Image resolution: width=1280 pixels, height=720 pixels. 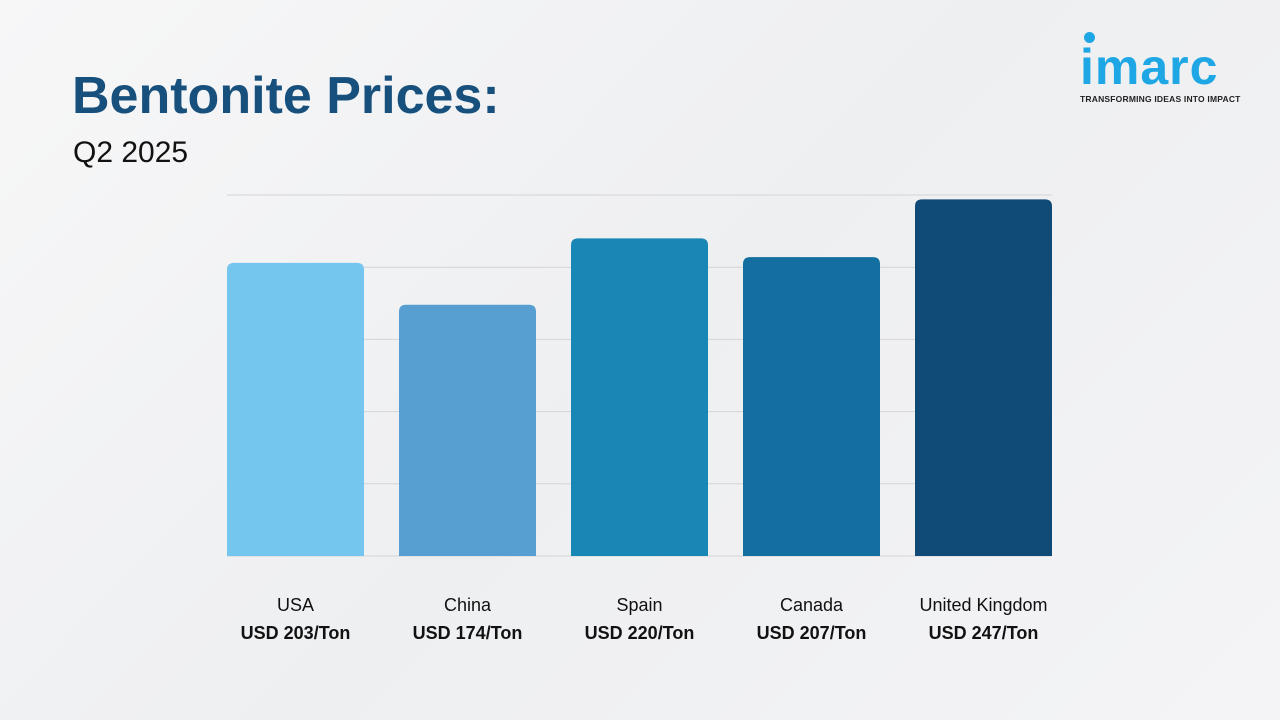 What do you see at coordinates (811, 605) in the screenshot?
I see `category-label: Canada` at bounding box center [811, 605].